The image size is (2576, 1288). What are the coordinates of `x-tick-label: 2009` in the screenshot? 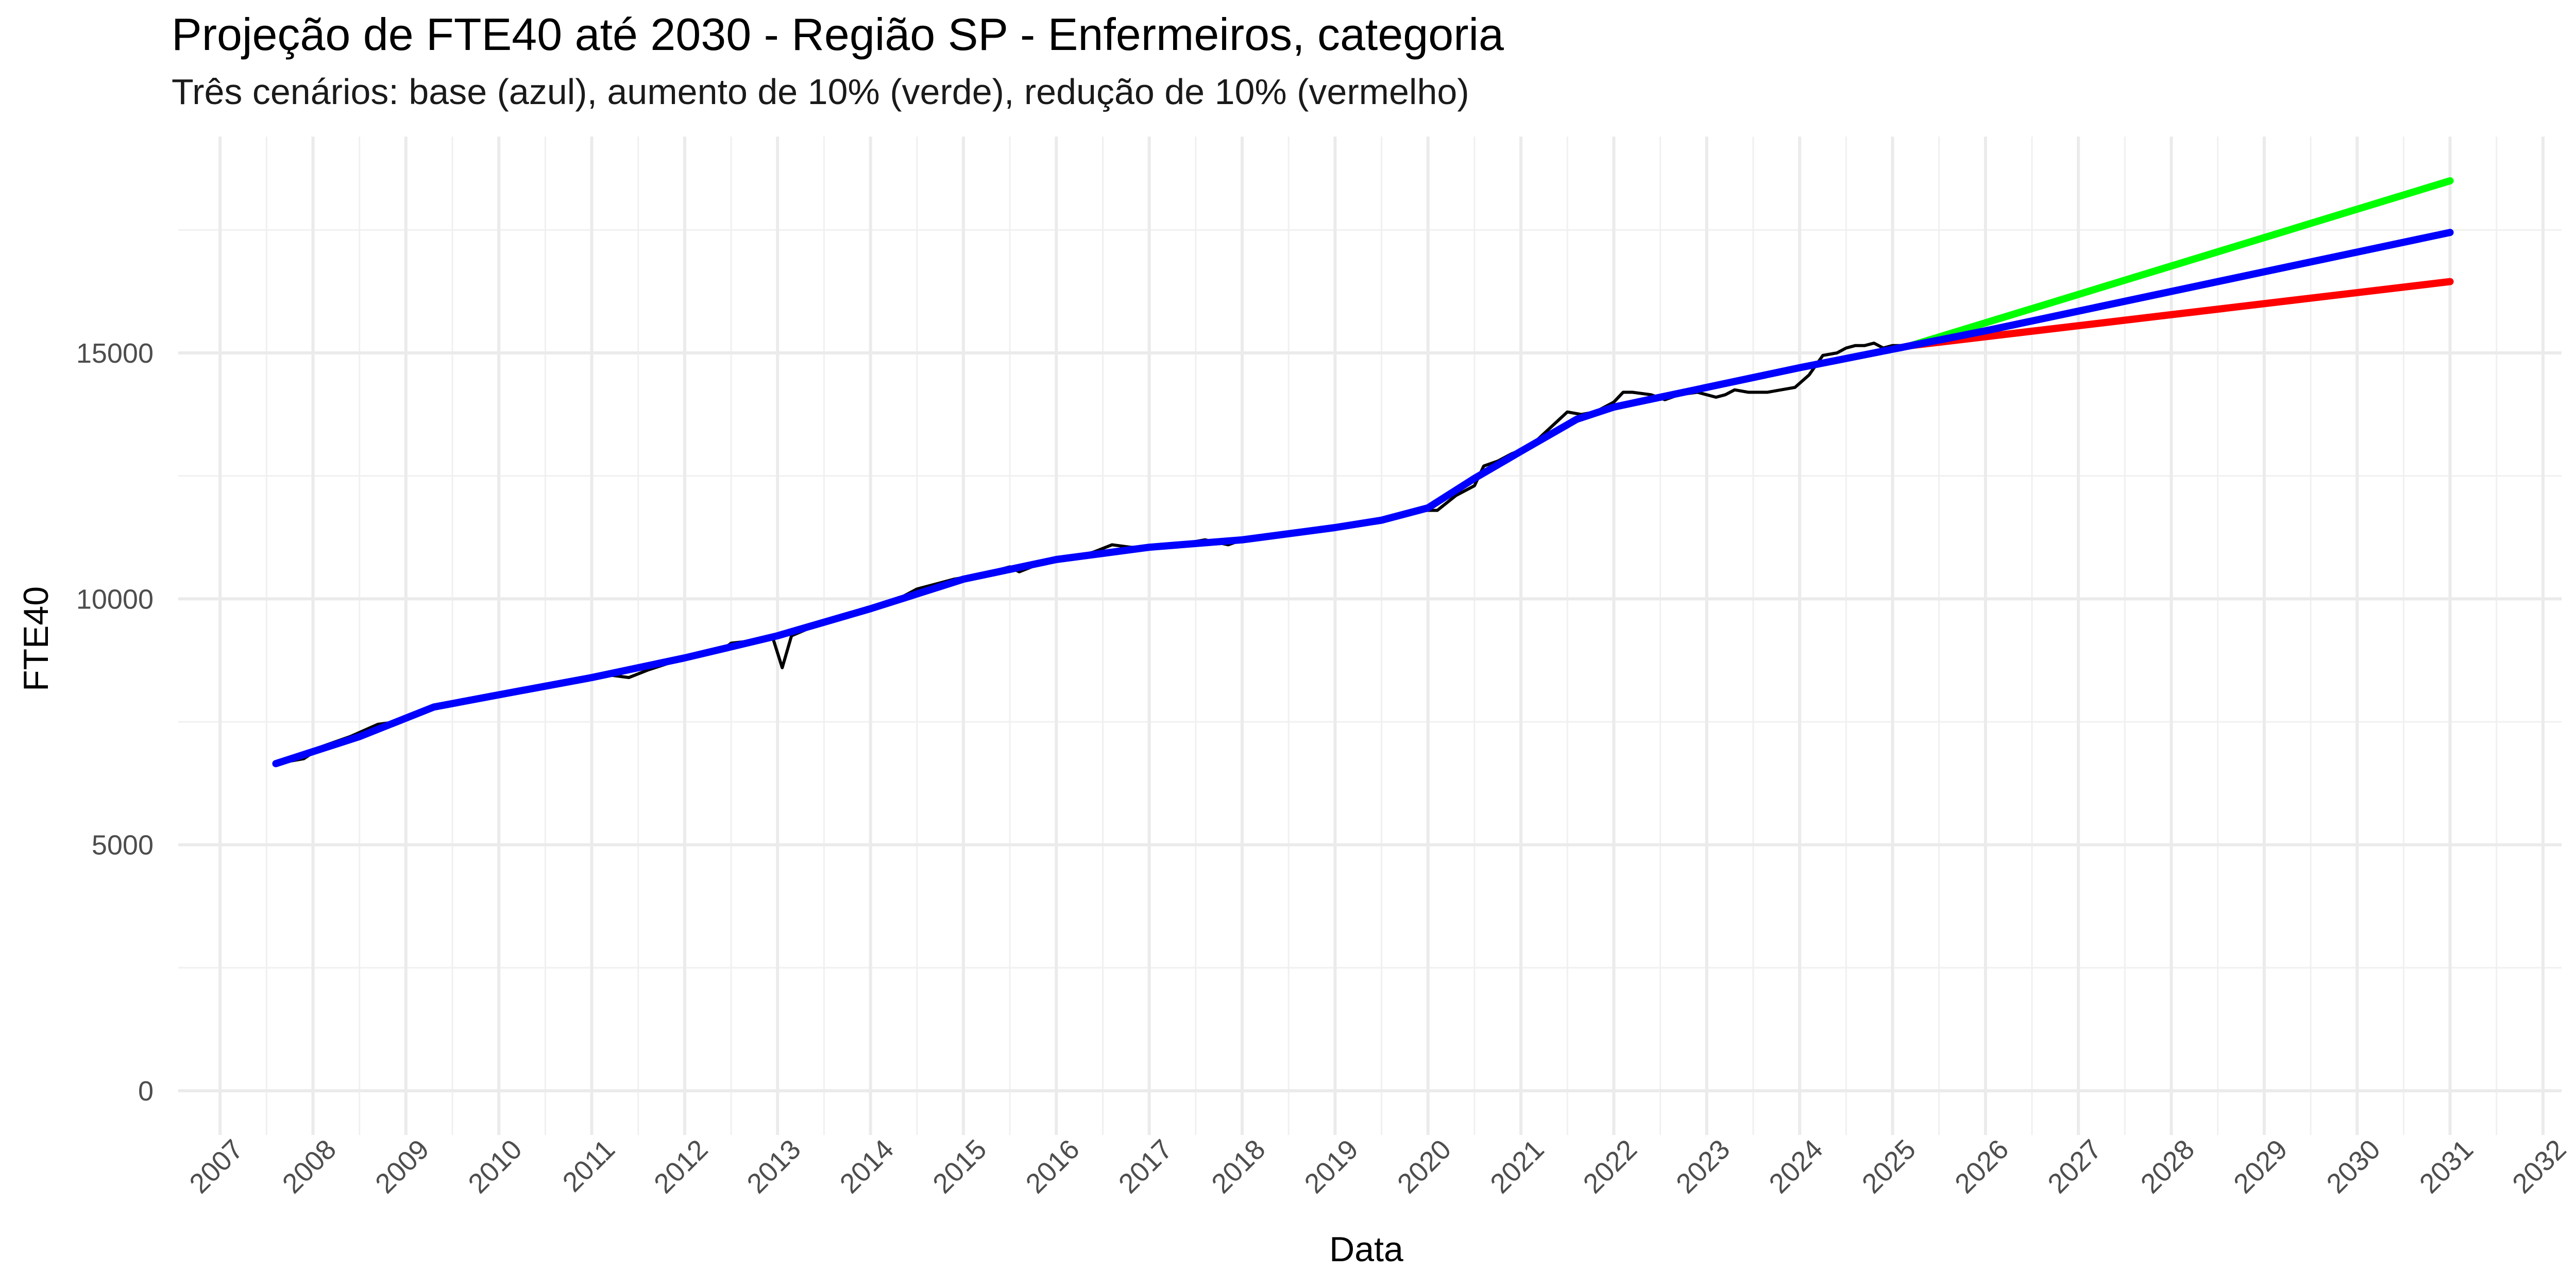 It's located at (402, 1166).